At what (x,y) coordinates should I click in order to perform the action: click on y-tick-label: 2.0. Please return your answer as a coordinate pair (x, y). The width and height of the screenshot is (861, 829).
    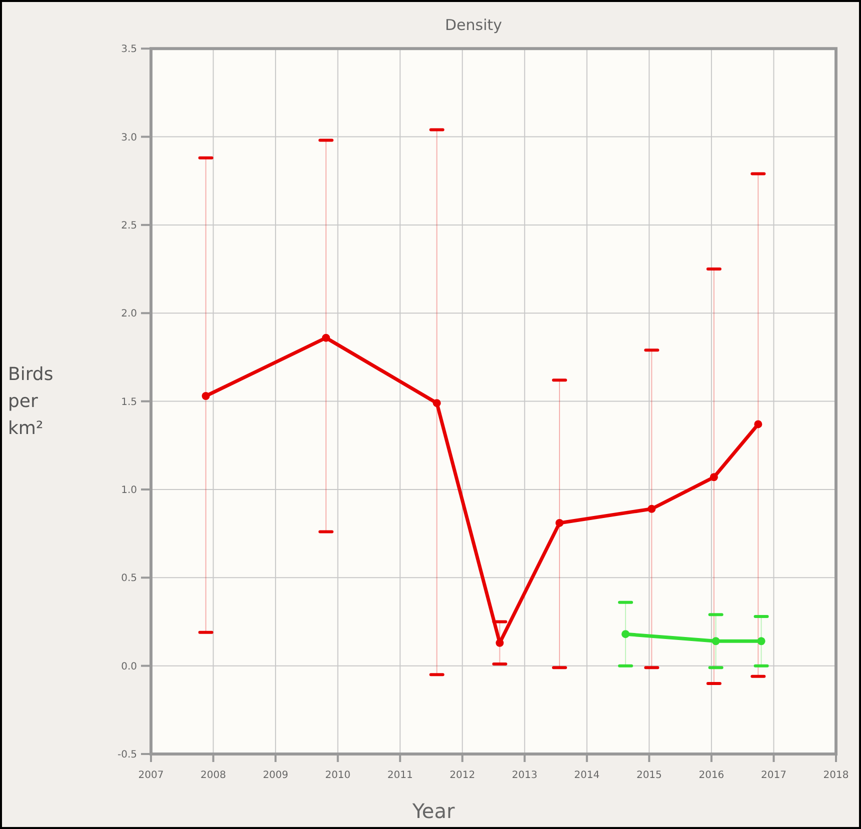
    Looking at the image, I should click on (129, 314).